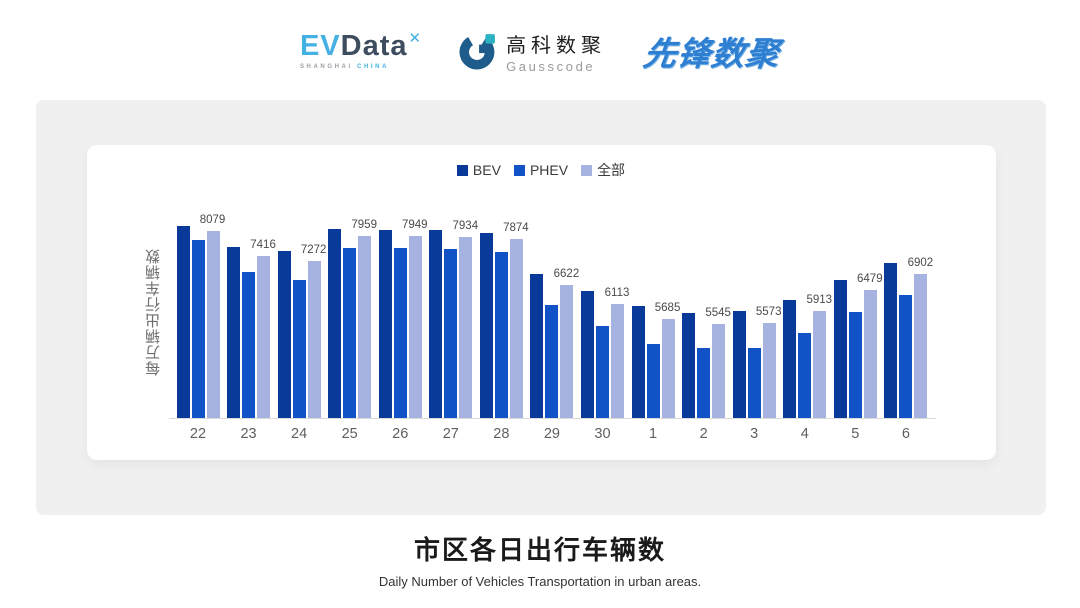 The width and height of the screenshot is (1080, 608). I want to click on evdata-ev-text: EV, so click(320, 46).